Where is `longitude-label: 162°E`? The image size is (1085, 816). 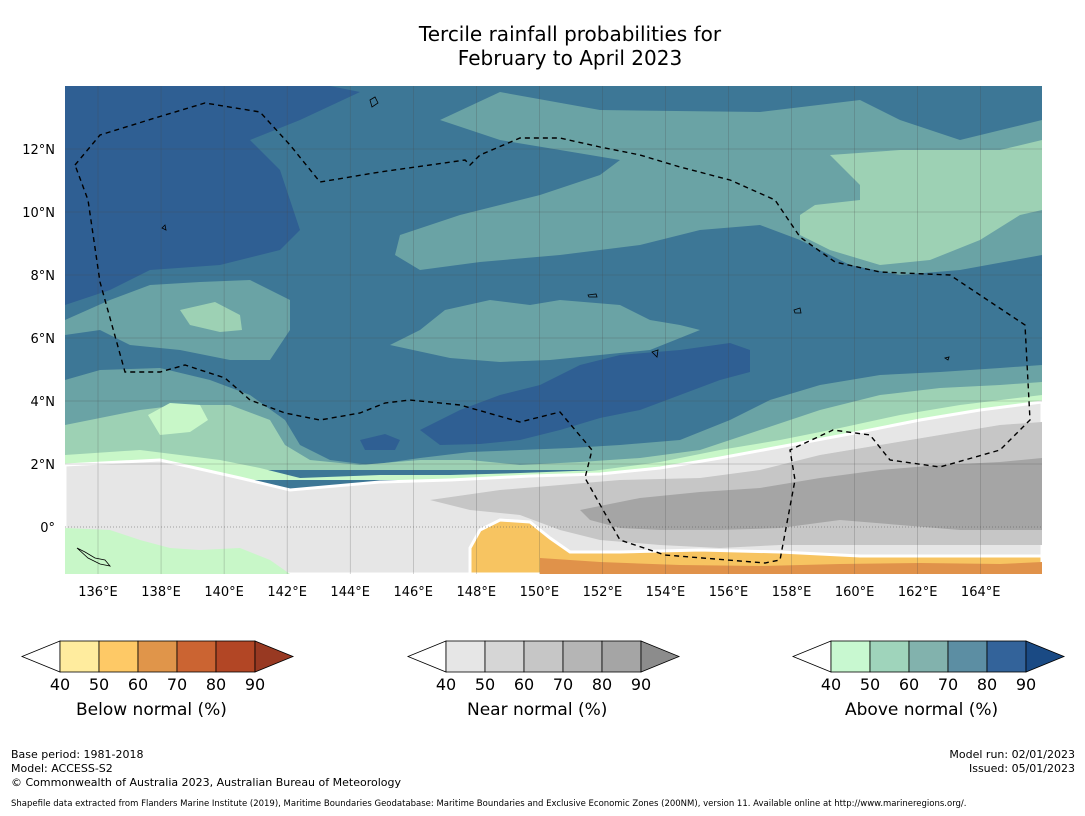 longitude-label: 162°E is located at coordinates (918, 592).